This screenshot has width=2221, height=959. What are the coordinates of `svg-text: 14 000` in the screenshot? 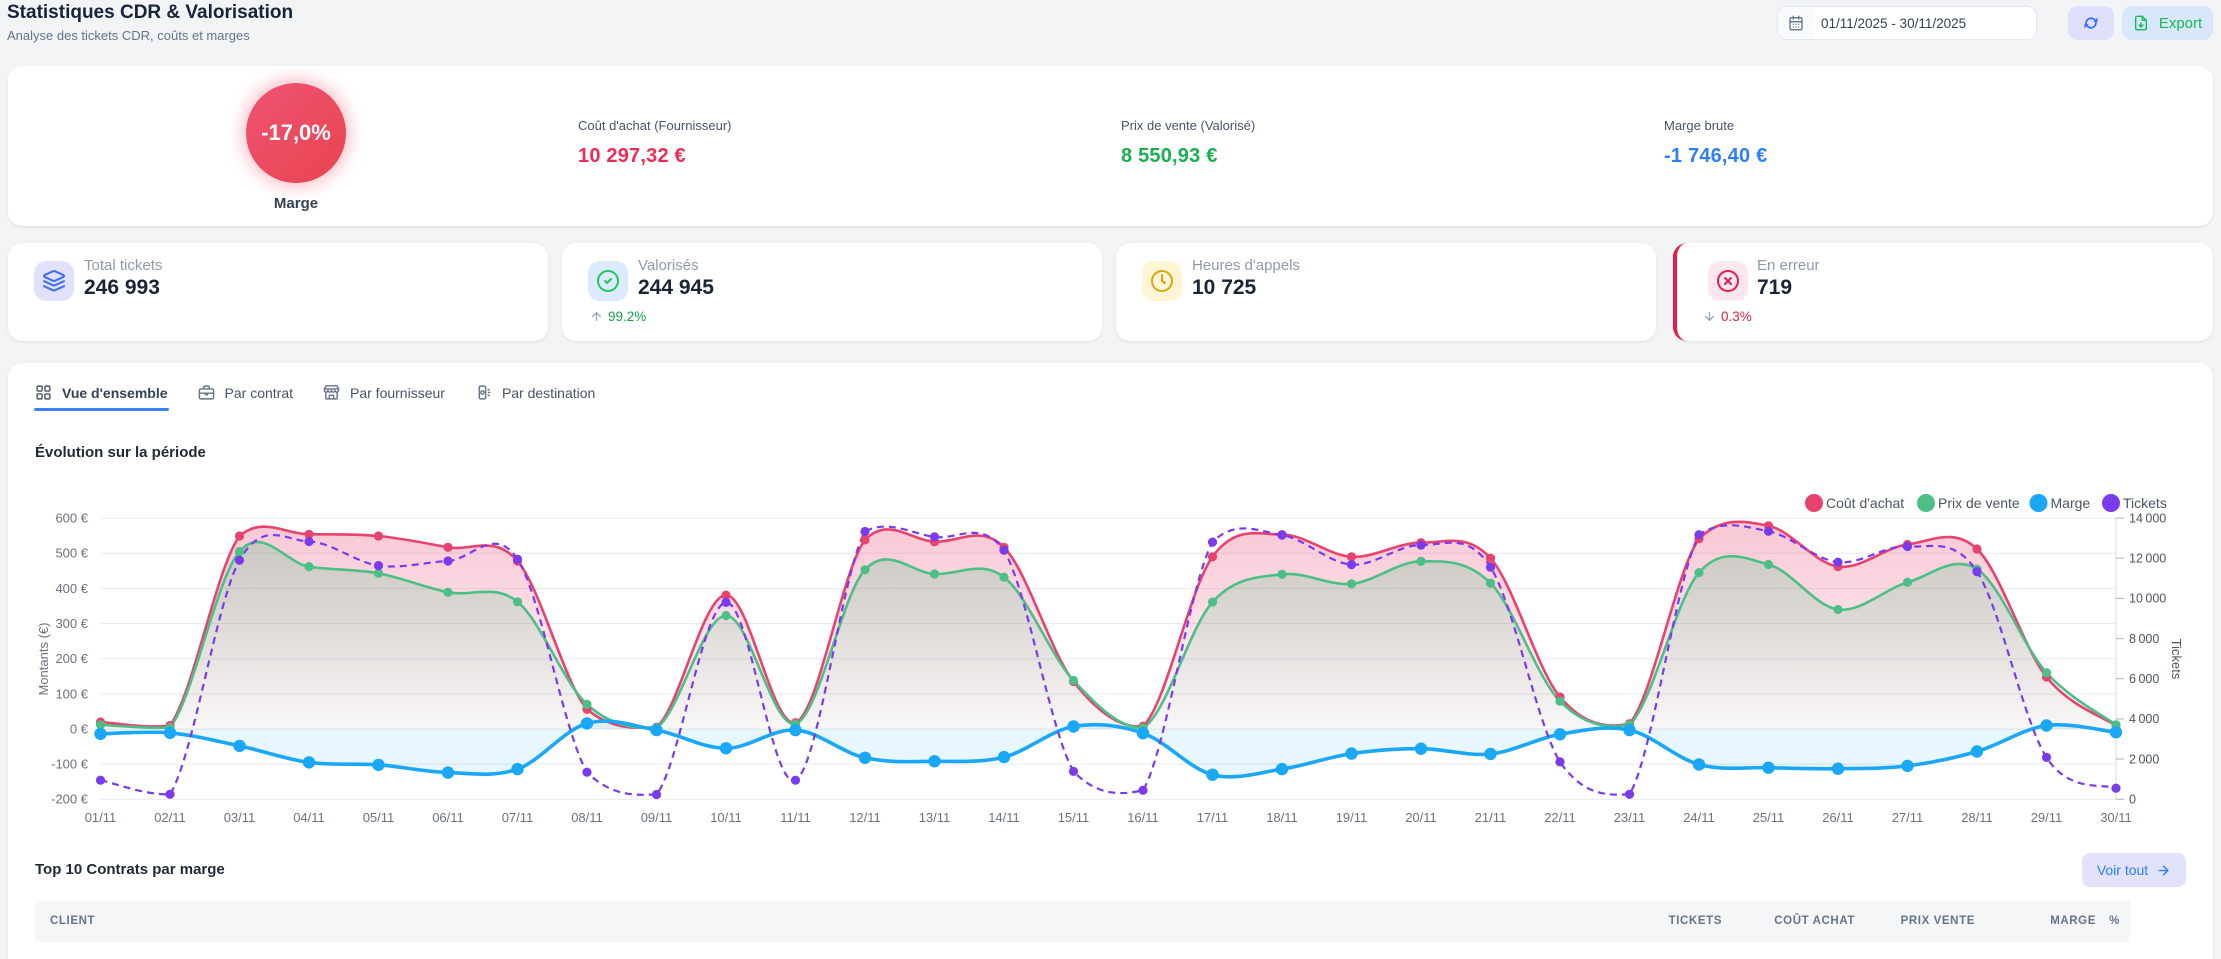 It's located at (2147, 518).